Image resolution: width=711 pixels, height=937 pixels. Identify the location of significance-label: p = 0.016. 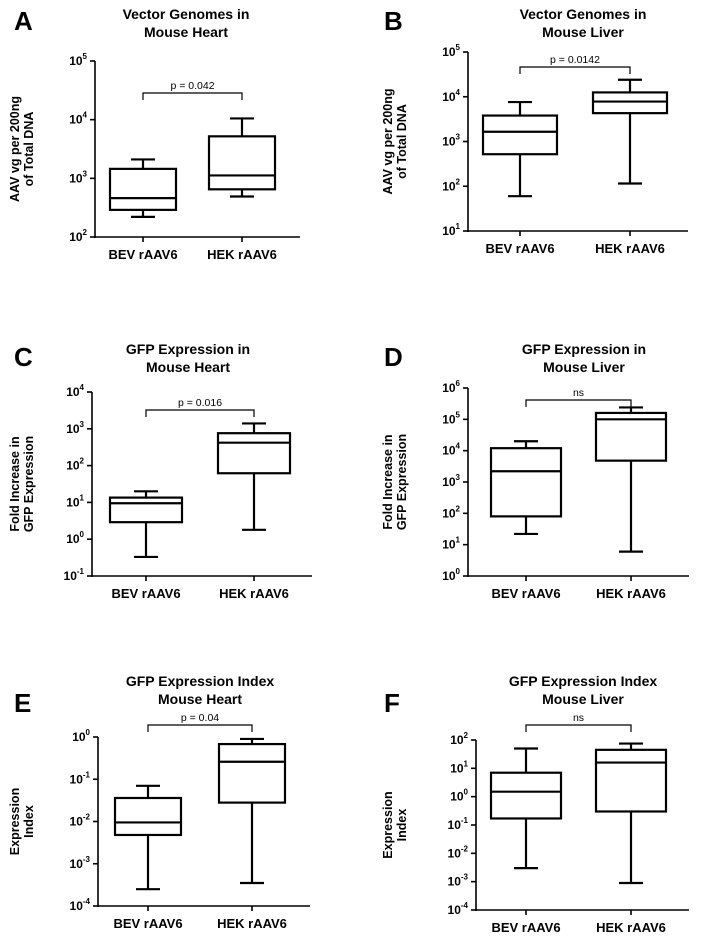
(200, 403).